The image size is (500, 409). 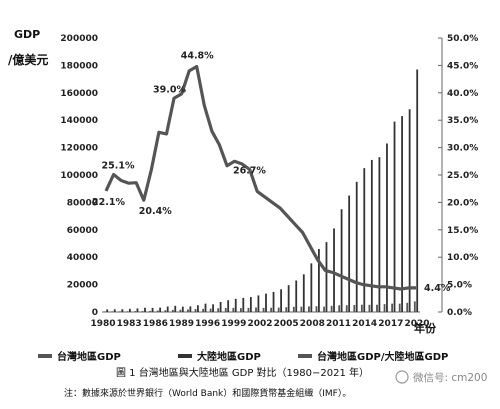 What do you see at coordinates (462, 149) in the screenshot?
I see `y-right-tick-label: 30.0%` at bounding box center [462, 149].